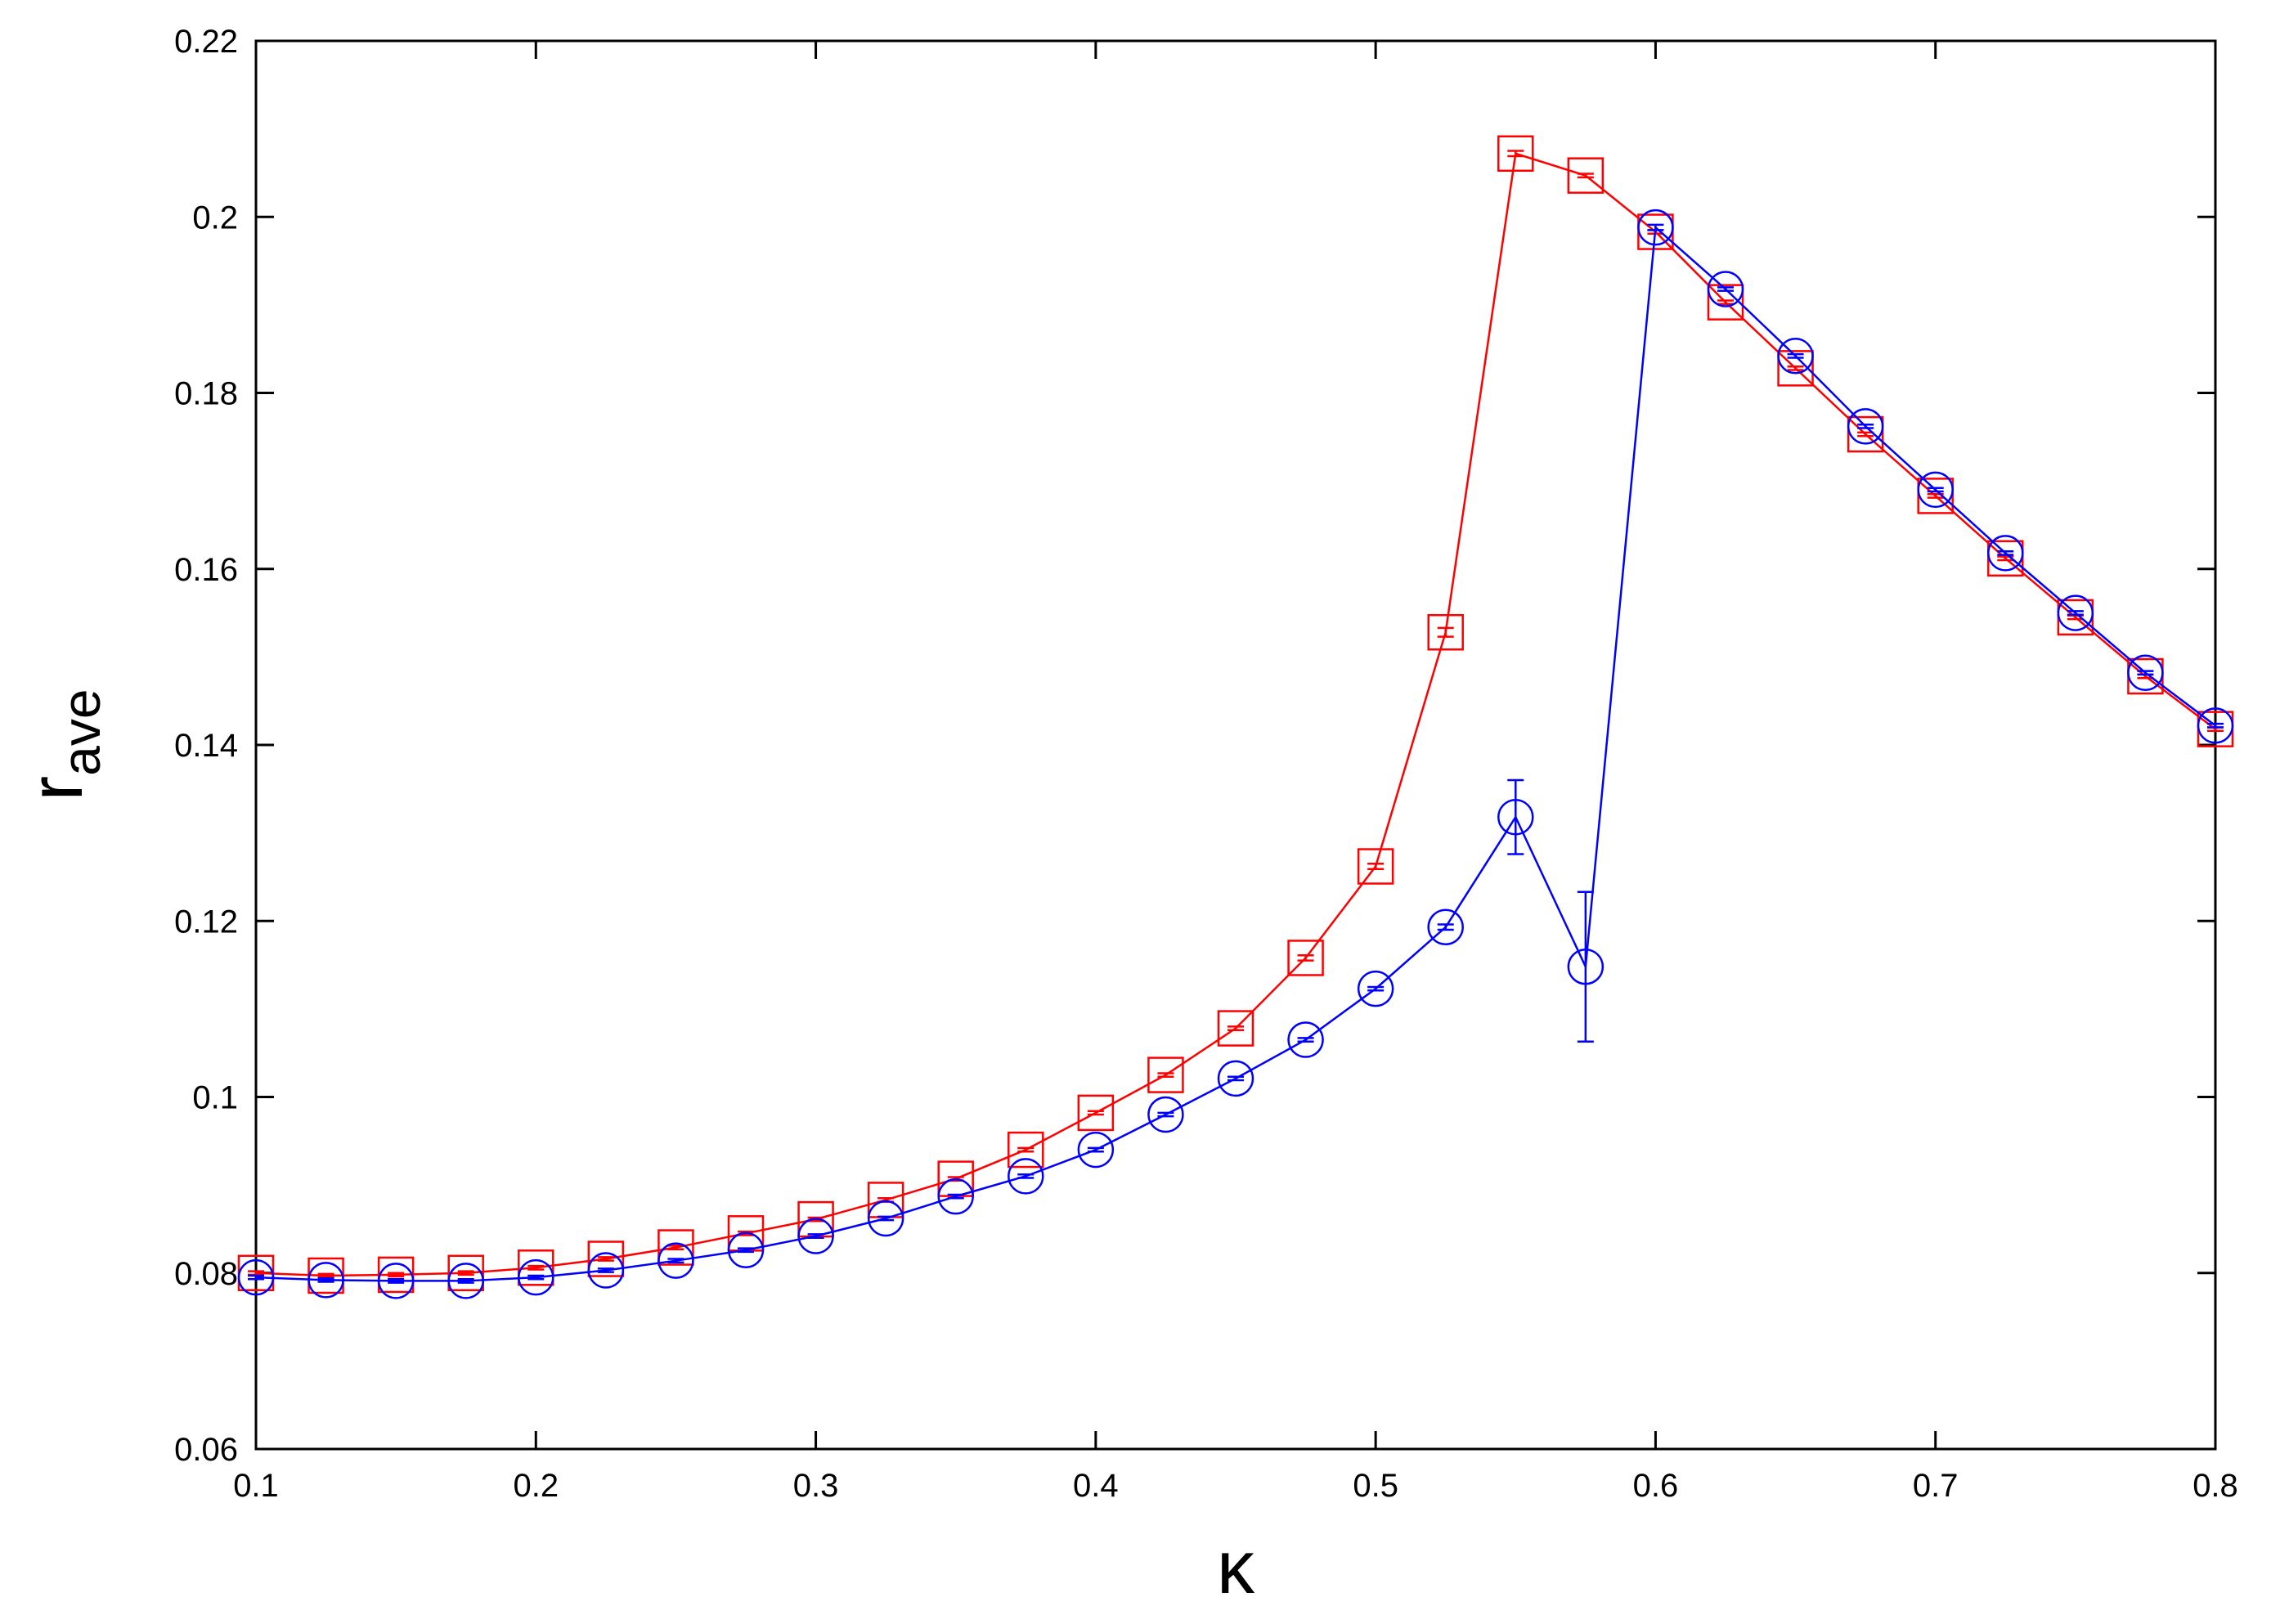 This screenshot has height=1624, width=2271. I want to click on y-tick-label: 0.08, so click(206, 1274).